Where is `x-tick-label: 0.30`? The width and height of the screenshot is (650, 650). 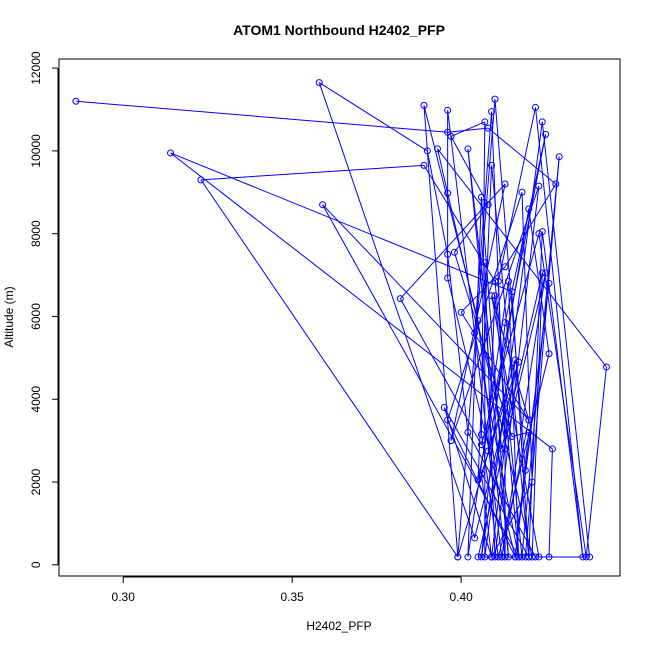
x-tick-label: 0.30 is located at coordinates (124, 597).